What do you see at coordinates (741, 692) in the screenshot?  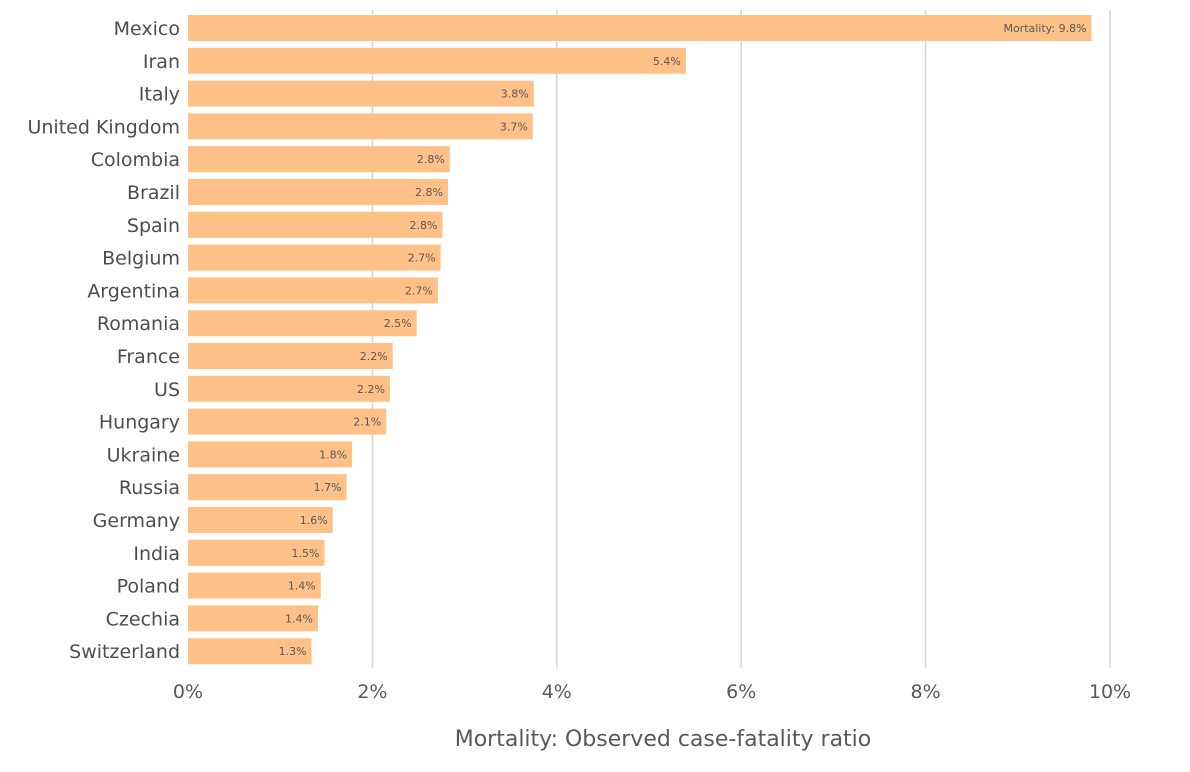 I see `x-tick-label: 6%` at bounding box center [741, 692].